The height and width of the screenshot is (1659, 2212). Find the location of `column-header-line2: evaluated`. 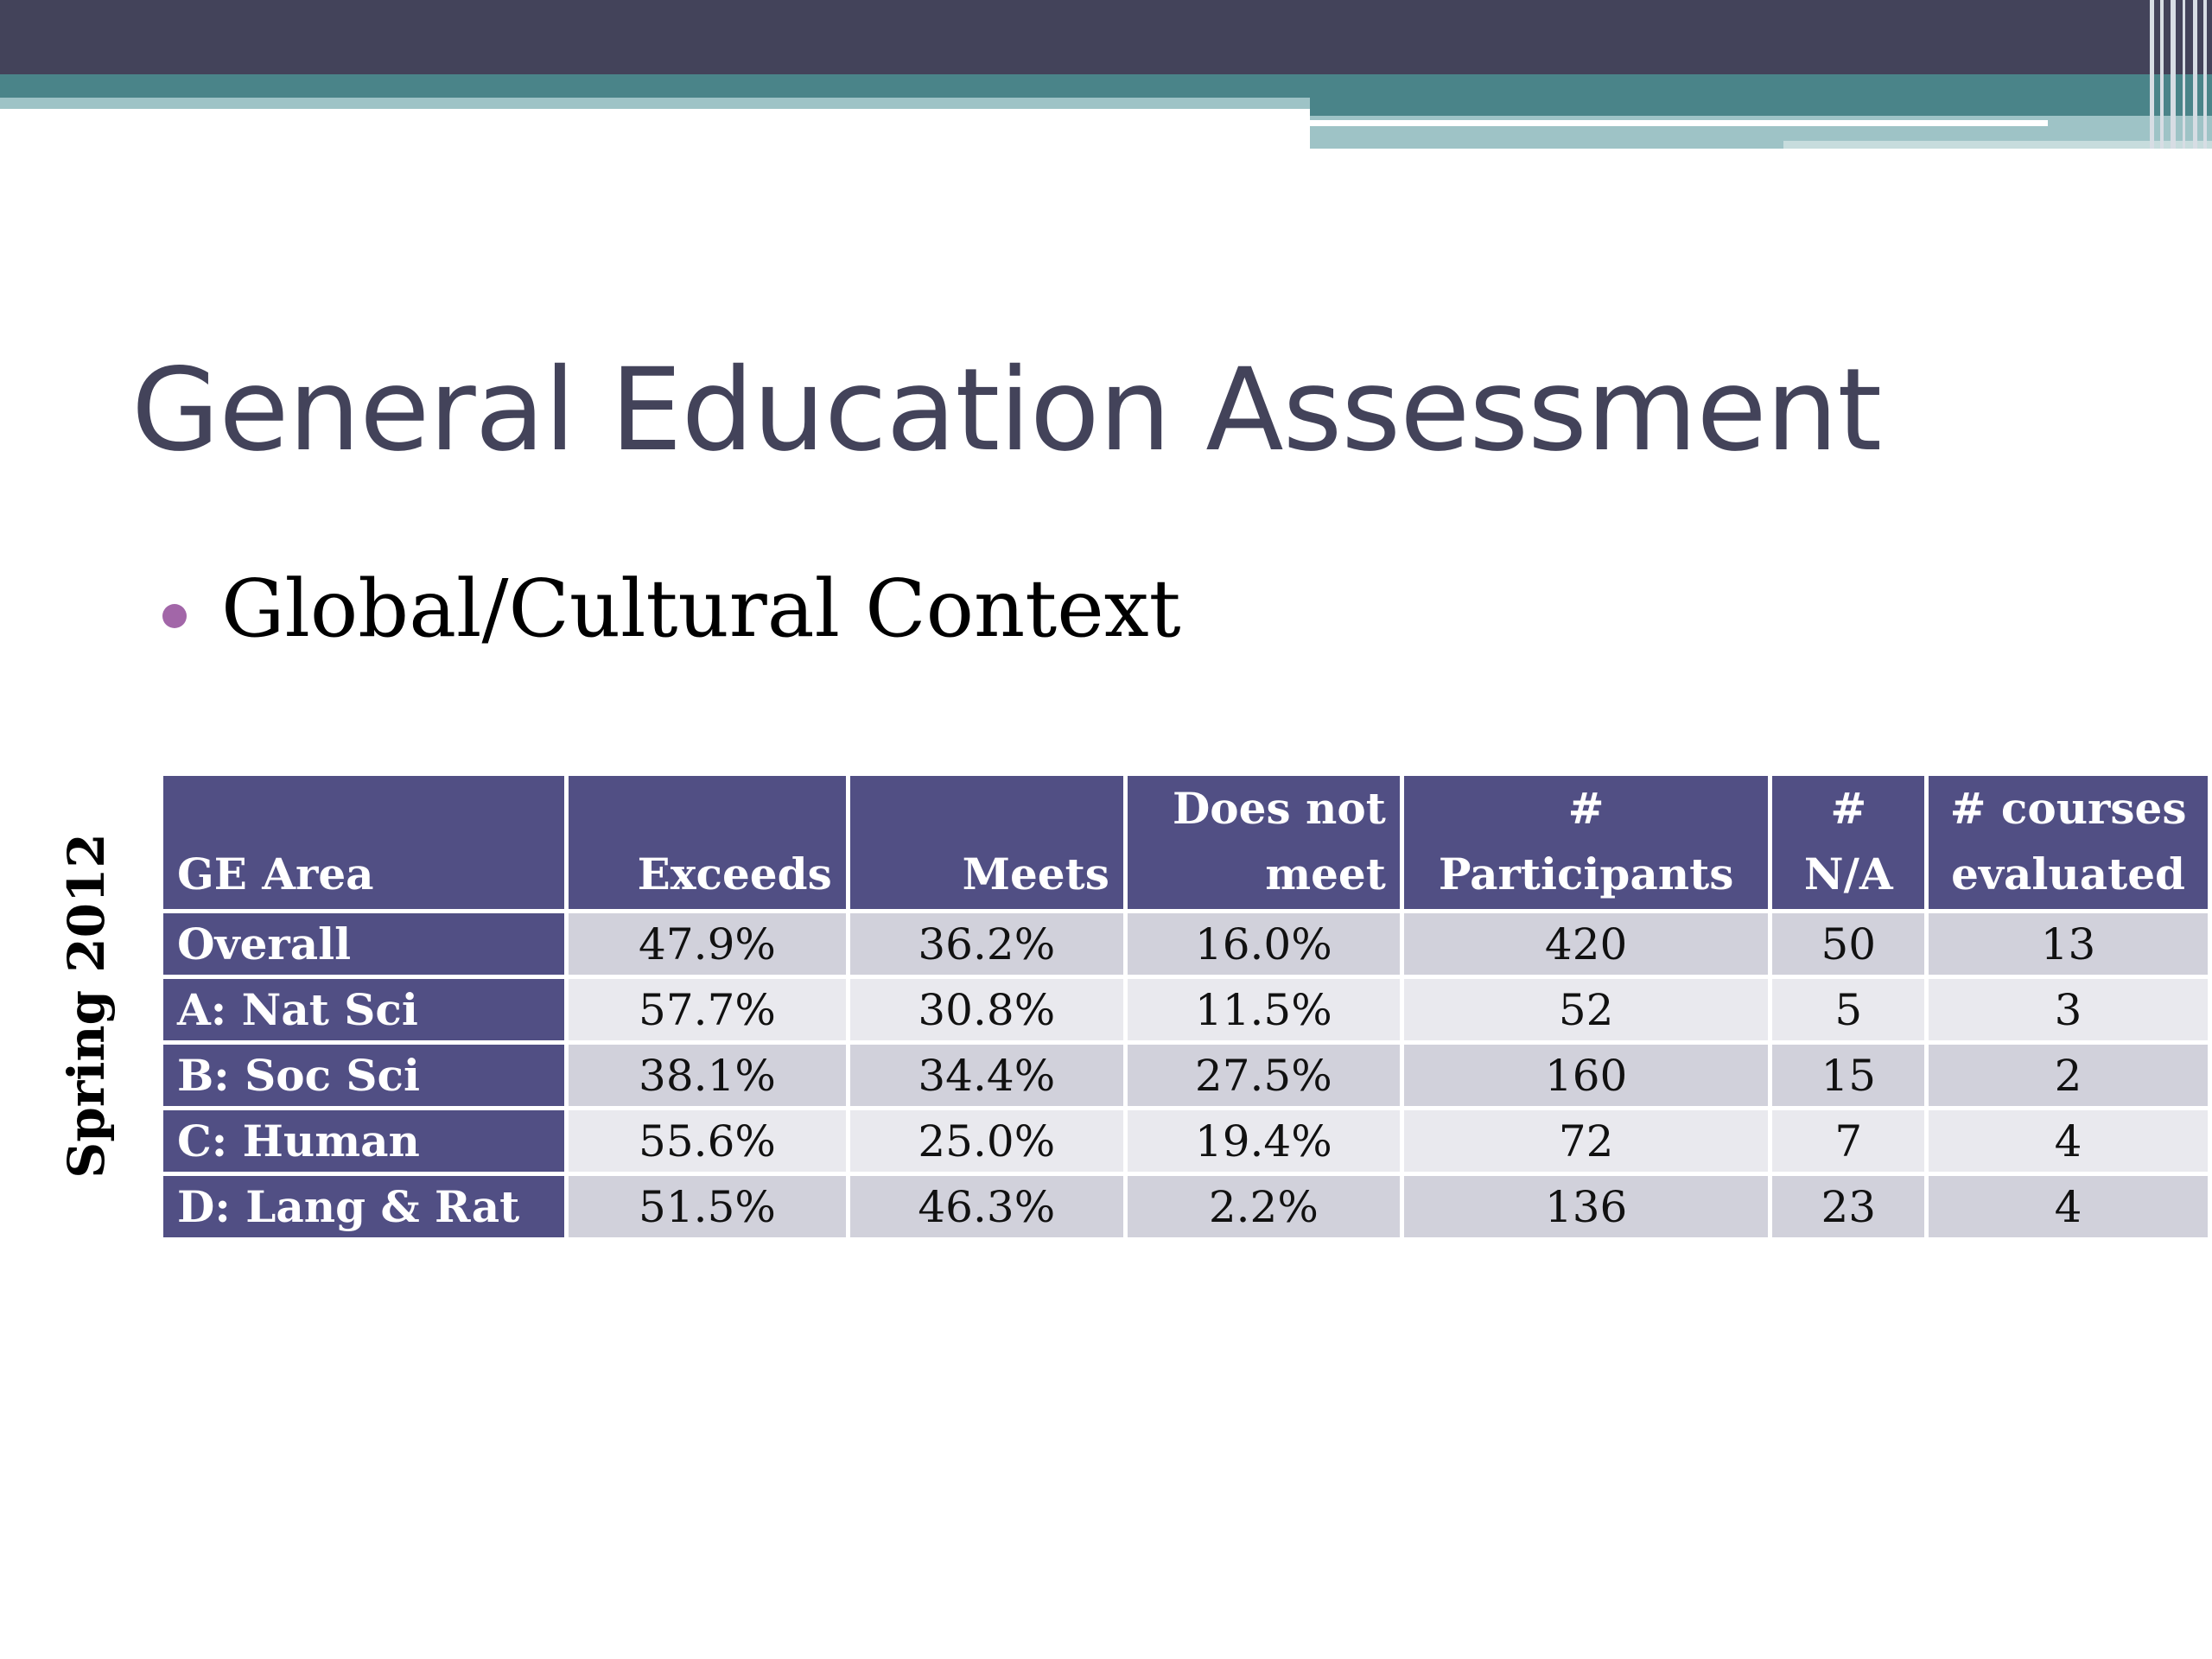

column-header-line2: evaluated is located at coordinates (2068, 874).